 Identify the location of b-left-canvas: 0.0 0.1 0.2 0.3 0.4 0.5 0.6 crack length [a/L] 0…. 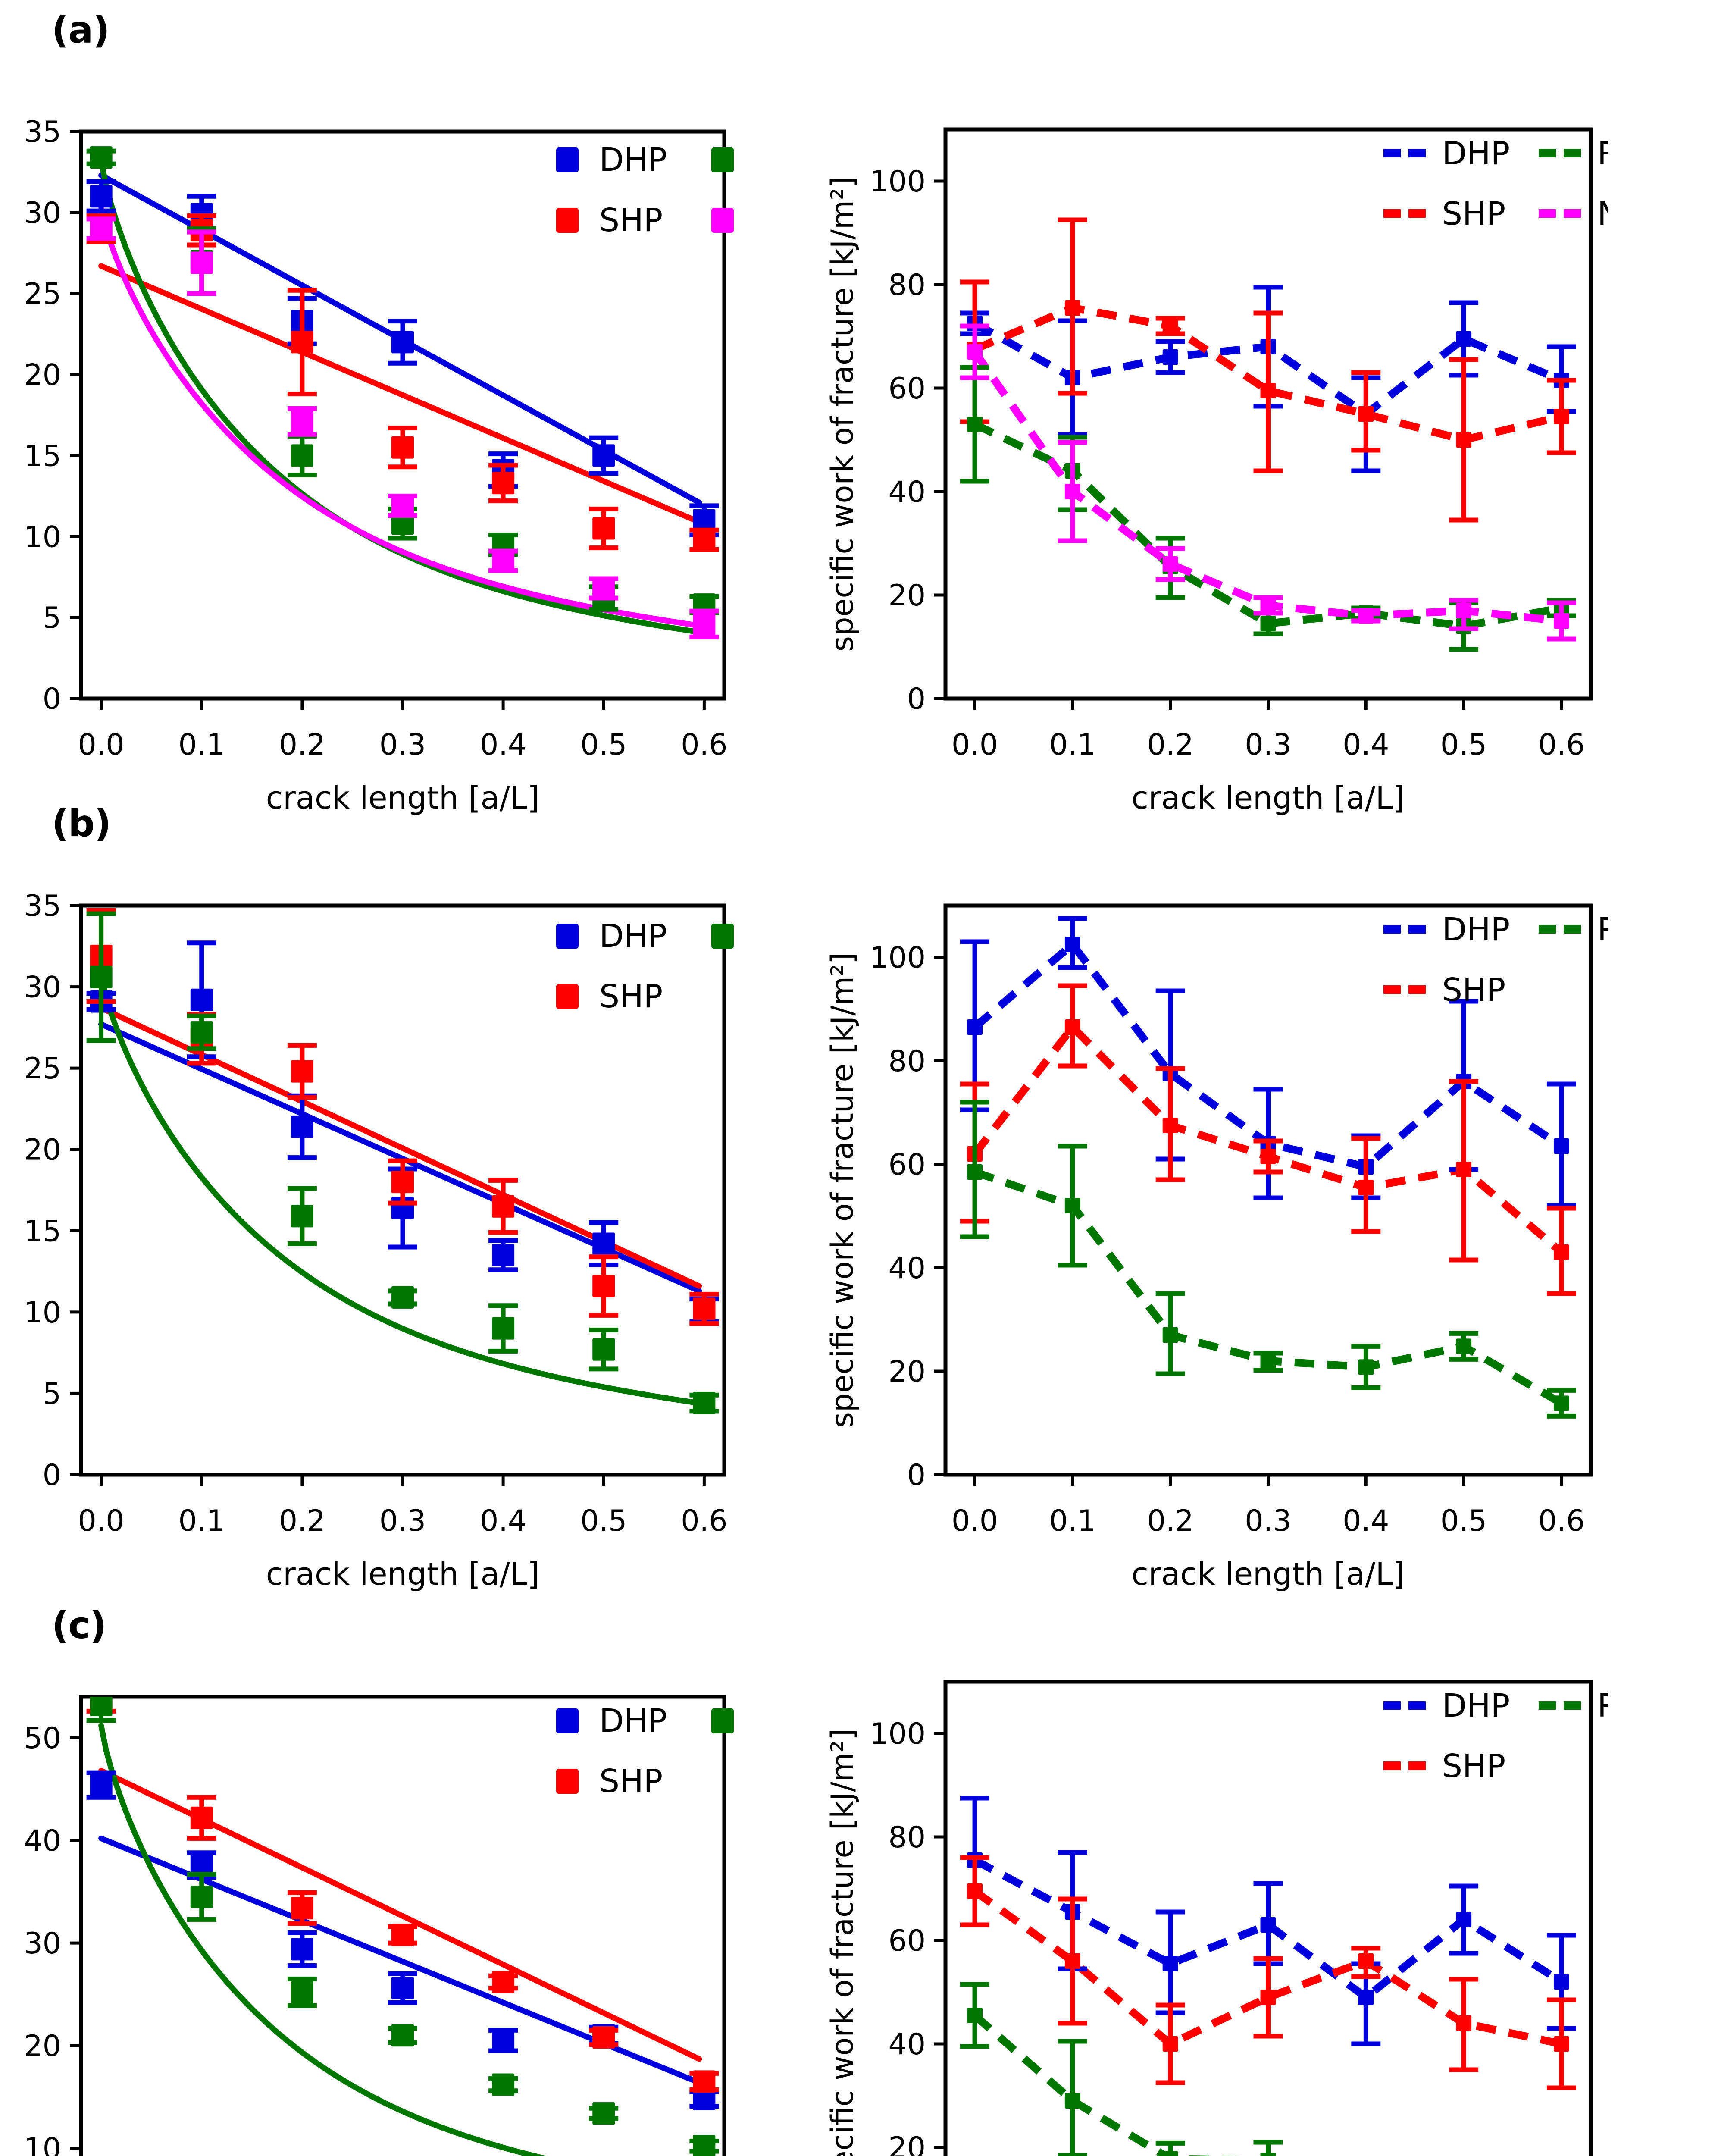
(383, 1240).